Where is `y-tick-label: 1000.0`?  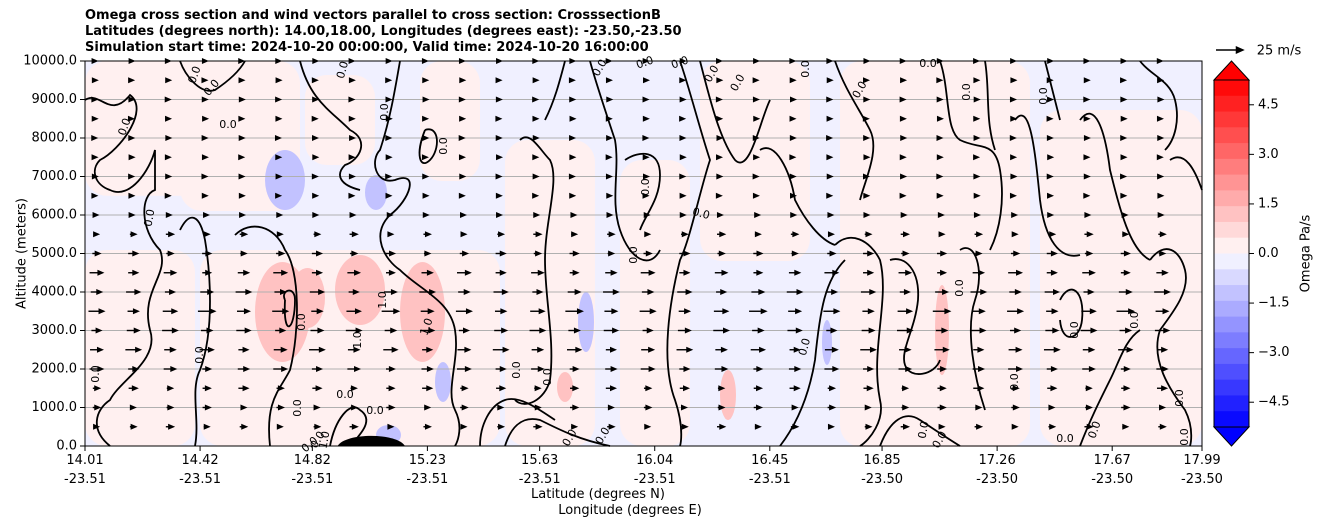
y-tick-label: 1000.0 is located at coordinates (55, 407).